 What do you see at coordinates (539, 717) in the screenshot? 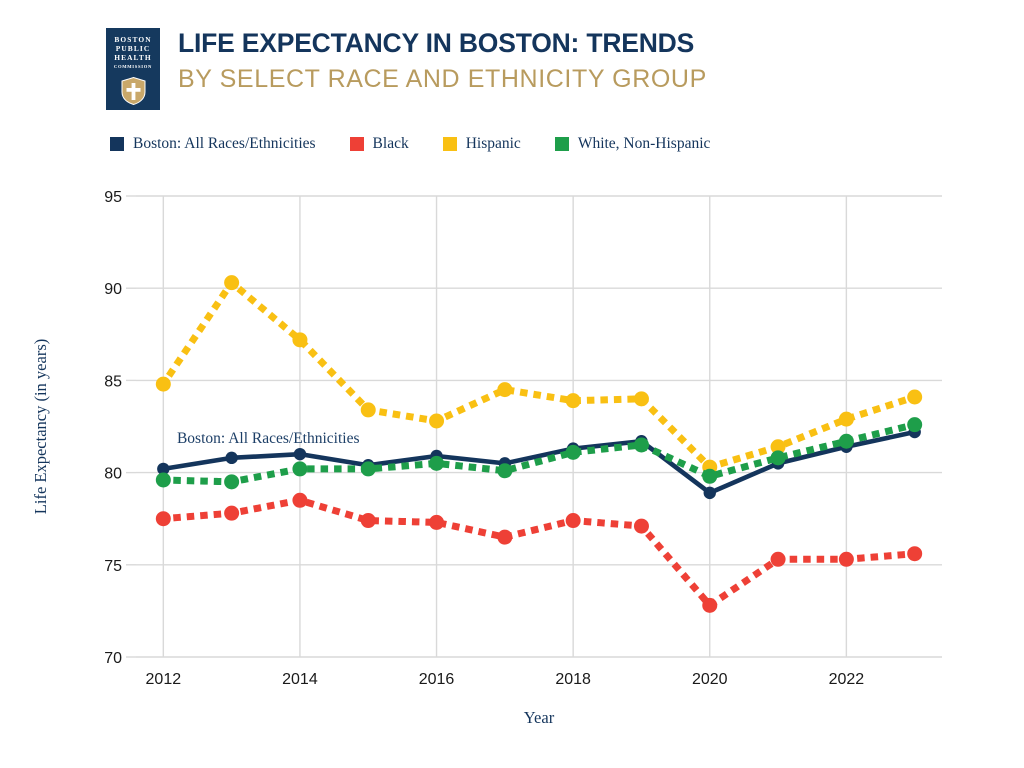
I see `x-axis-title: Year` at bounding box center [539, 717].